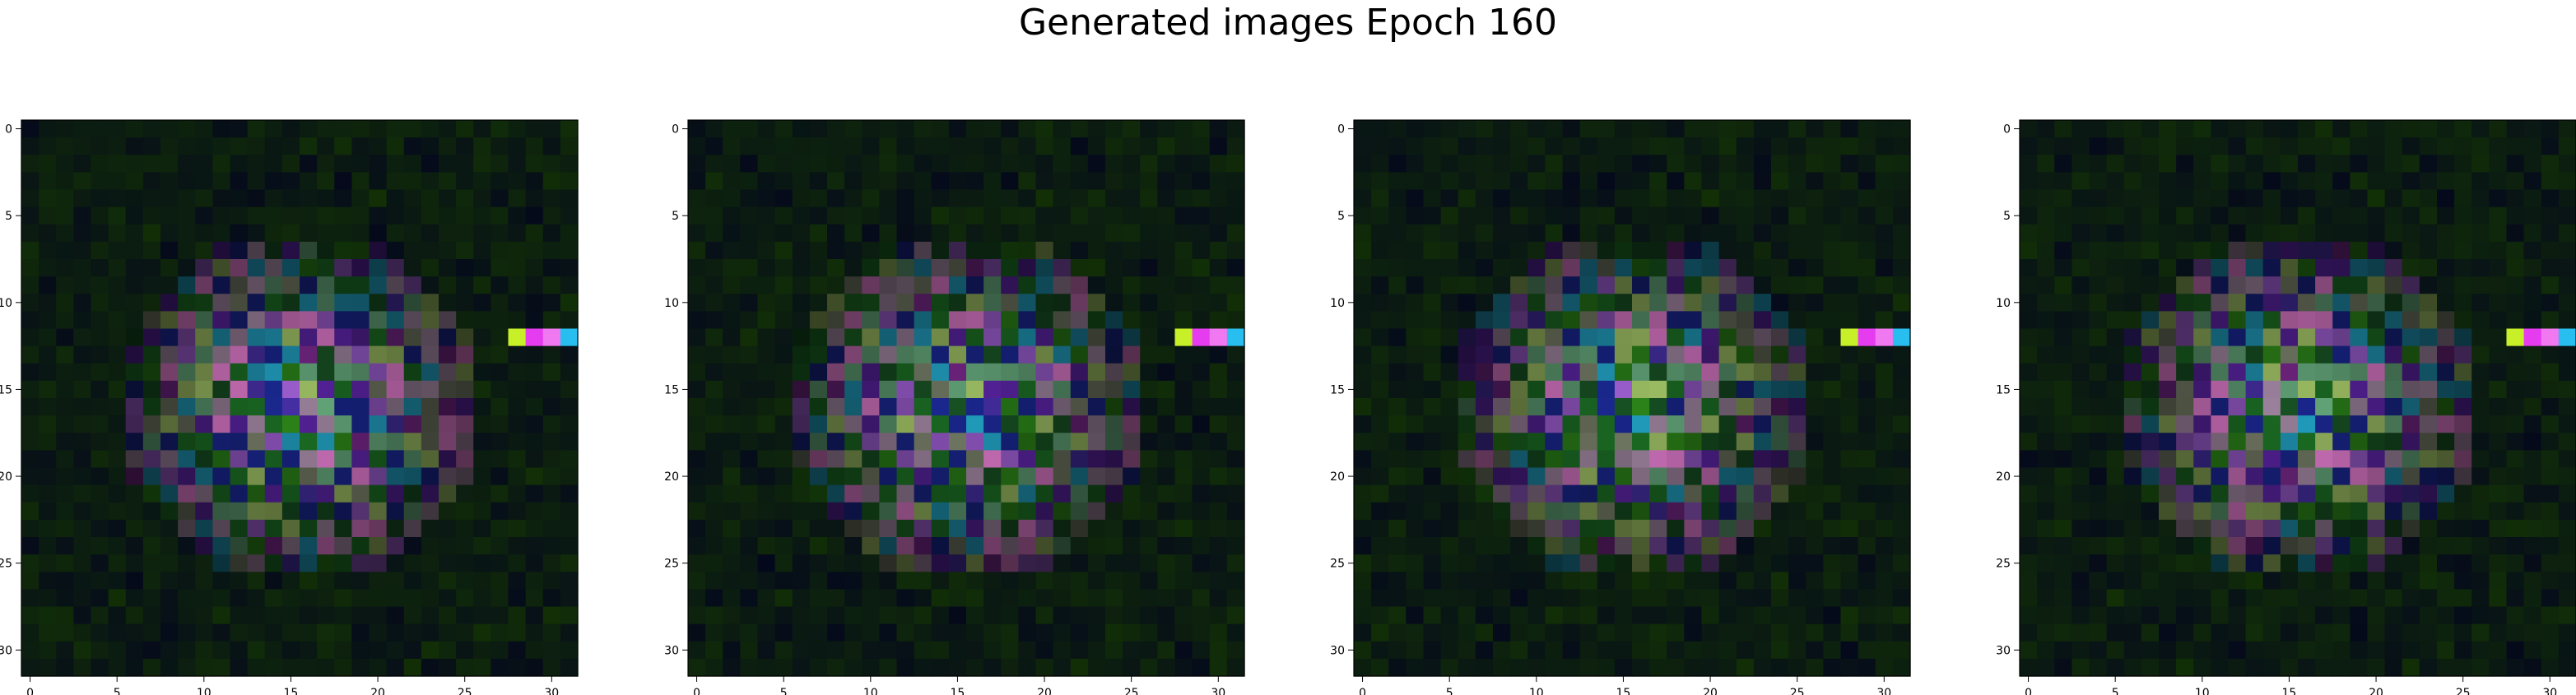  Describe the element at coordinates (2549, 691) in the screenshot. I see `x-tick-label: 30` at that location.